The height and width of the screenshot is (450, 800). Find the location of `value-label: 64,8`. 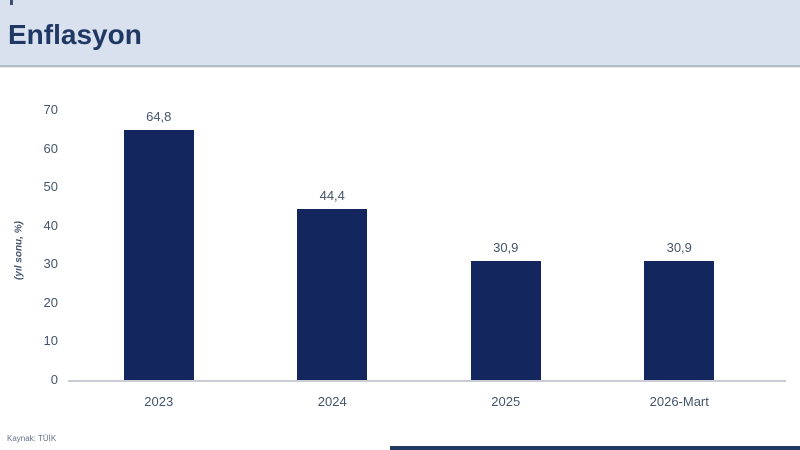

value-label: 64,8 is located at coordinates (159, 117).